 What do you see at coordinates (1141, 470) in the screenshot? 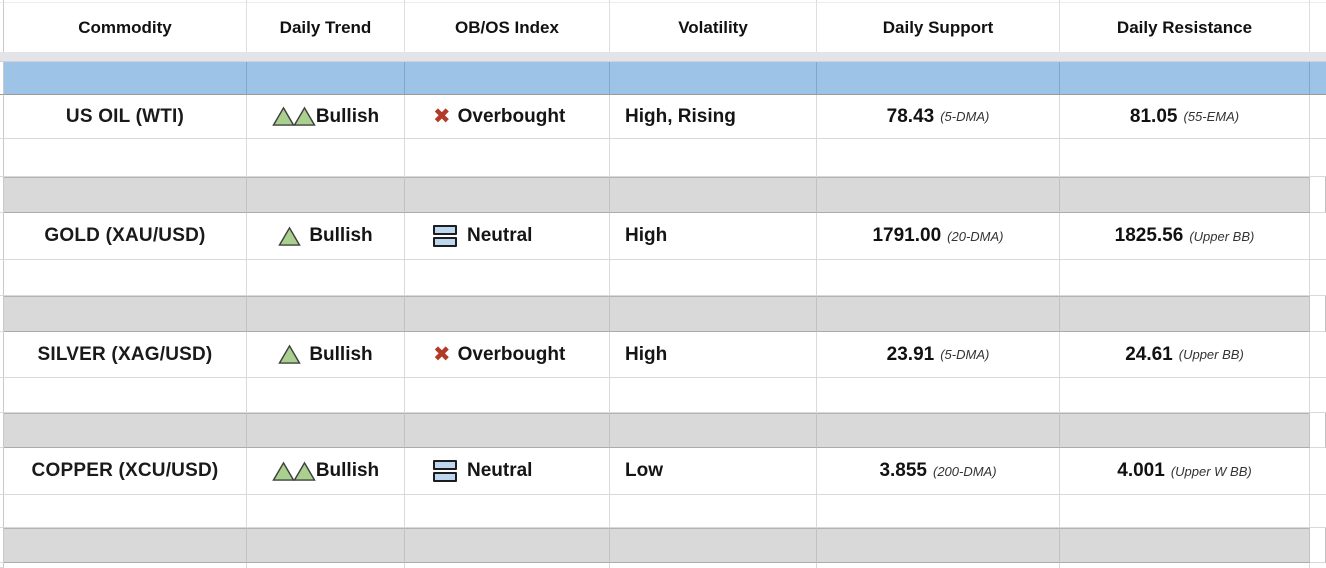
I see `resistance-value: 4.001` at bounding box center [1141, 470].